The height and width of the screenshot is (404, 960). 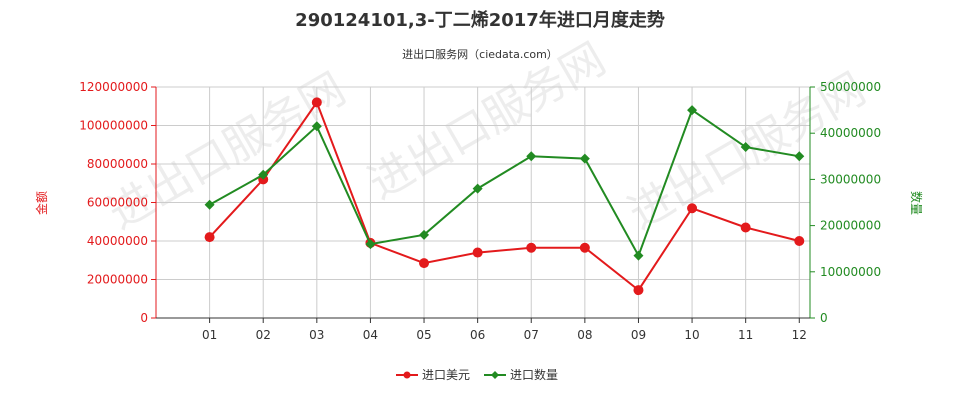 What do you see at coordinates (850, 272) in the screenshot?
I see `right-tick-label: 10000000` at bounding box center [850, 272].